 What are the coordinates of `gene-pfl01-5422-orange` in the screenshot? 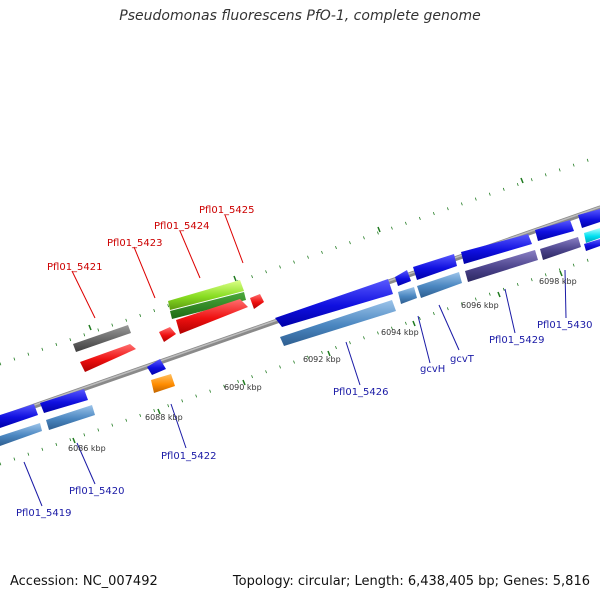 It's located at (163, 383).